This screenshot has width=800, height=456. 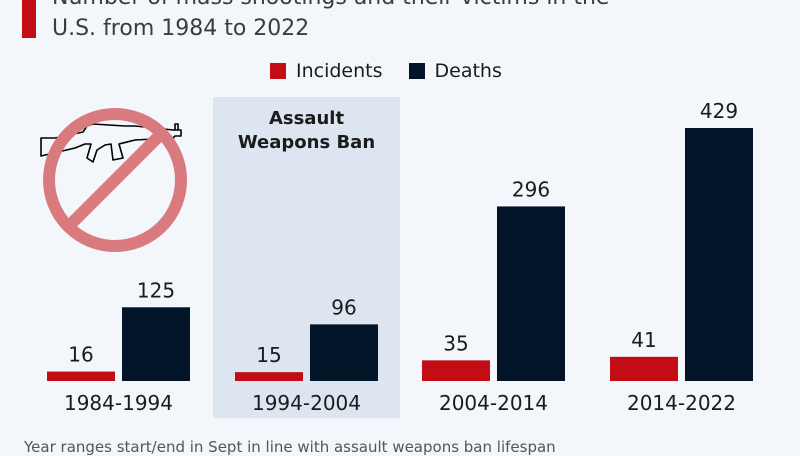 What do you see at coordinates (681, 403) in the screenshot?
I see `category-label-2014-2022: 2014-2022` at bounding box center [681, 403].